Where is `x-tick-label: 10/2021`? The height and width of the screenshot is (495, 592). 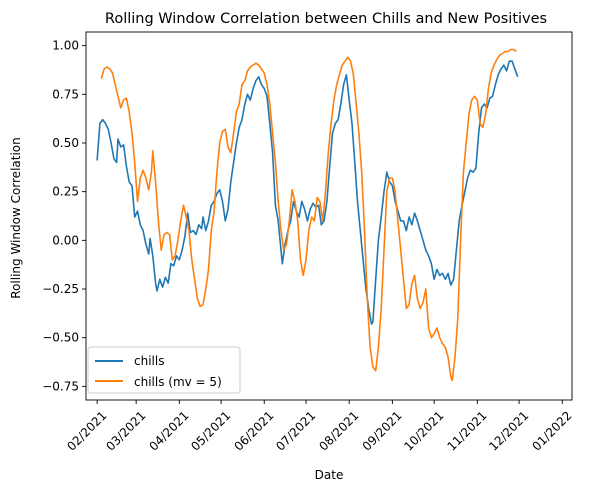 x-tick-label: 10/2021 is located at coordinates (423, 430).